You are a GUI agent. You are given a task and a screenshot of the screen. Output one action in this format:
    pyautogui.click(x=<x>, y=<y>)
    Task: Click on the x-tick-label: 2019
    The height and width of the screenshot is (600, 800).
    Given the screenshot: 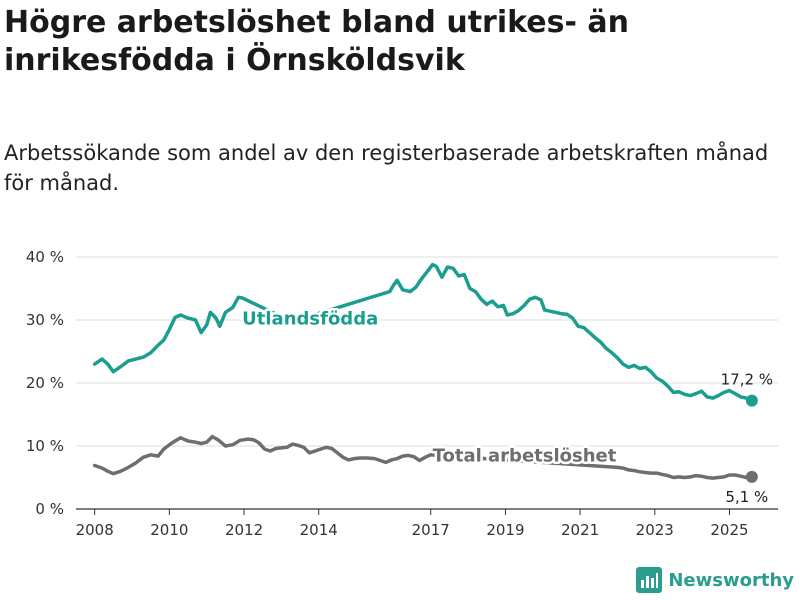 What is the action you would take?
    pyautogui.click(x=505, y=530)
    